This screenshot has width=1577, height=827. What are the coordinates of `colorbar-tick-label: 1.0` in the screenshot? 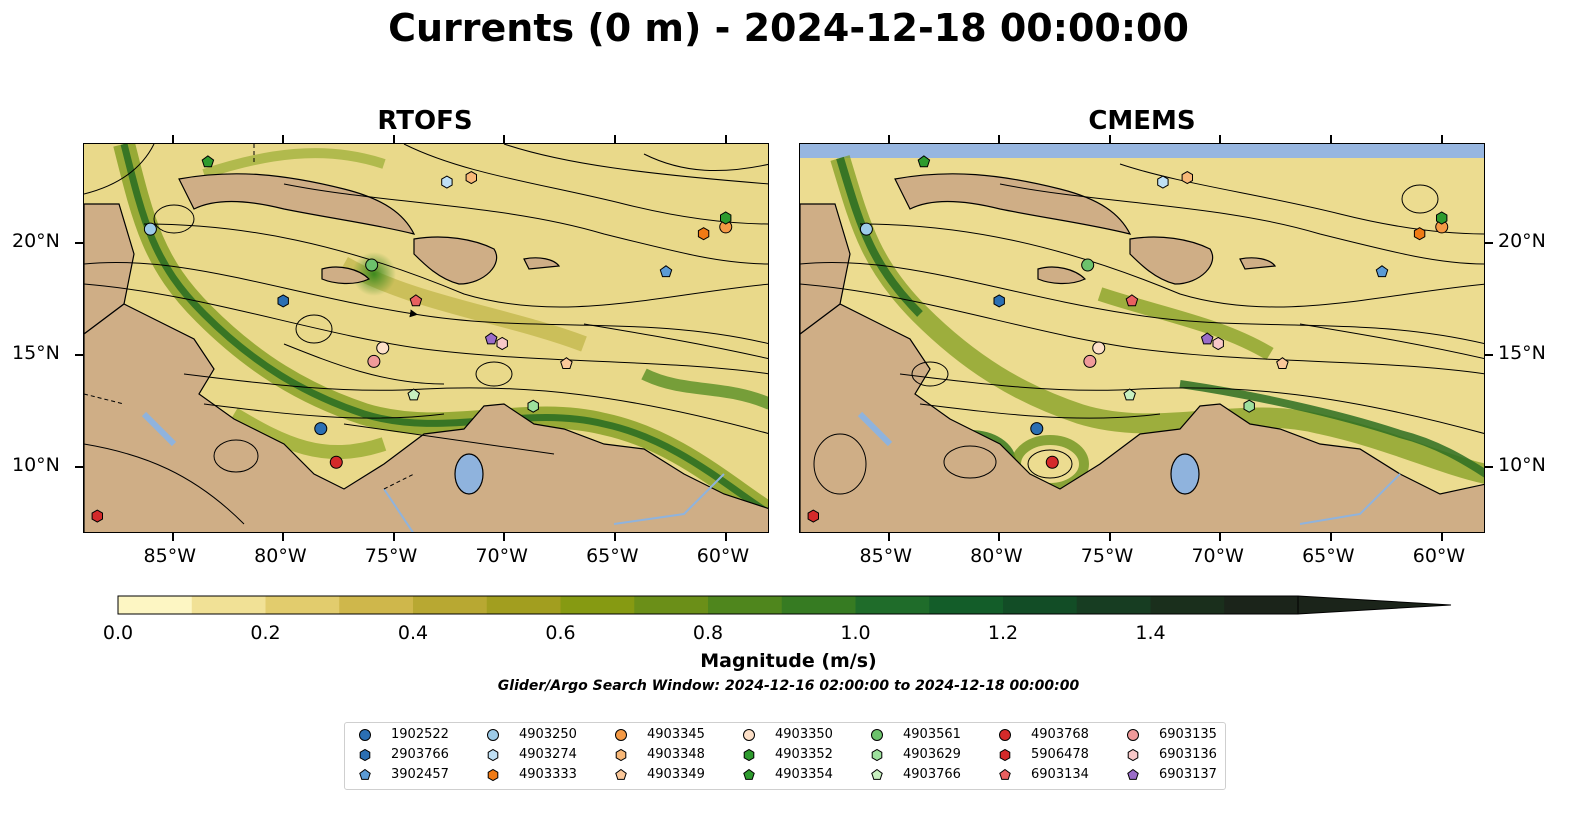 It's located at (855, 633).